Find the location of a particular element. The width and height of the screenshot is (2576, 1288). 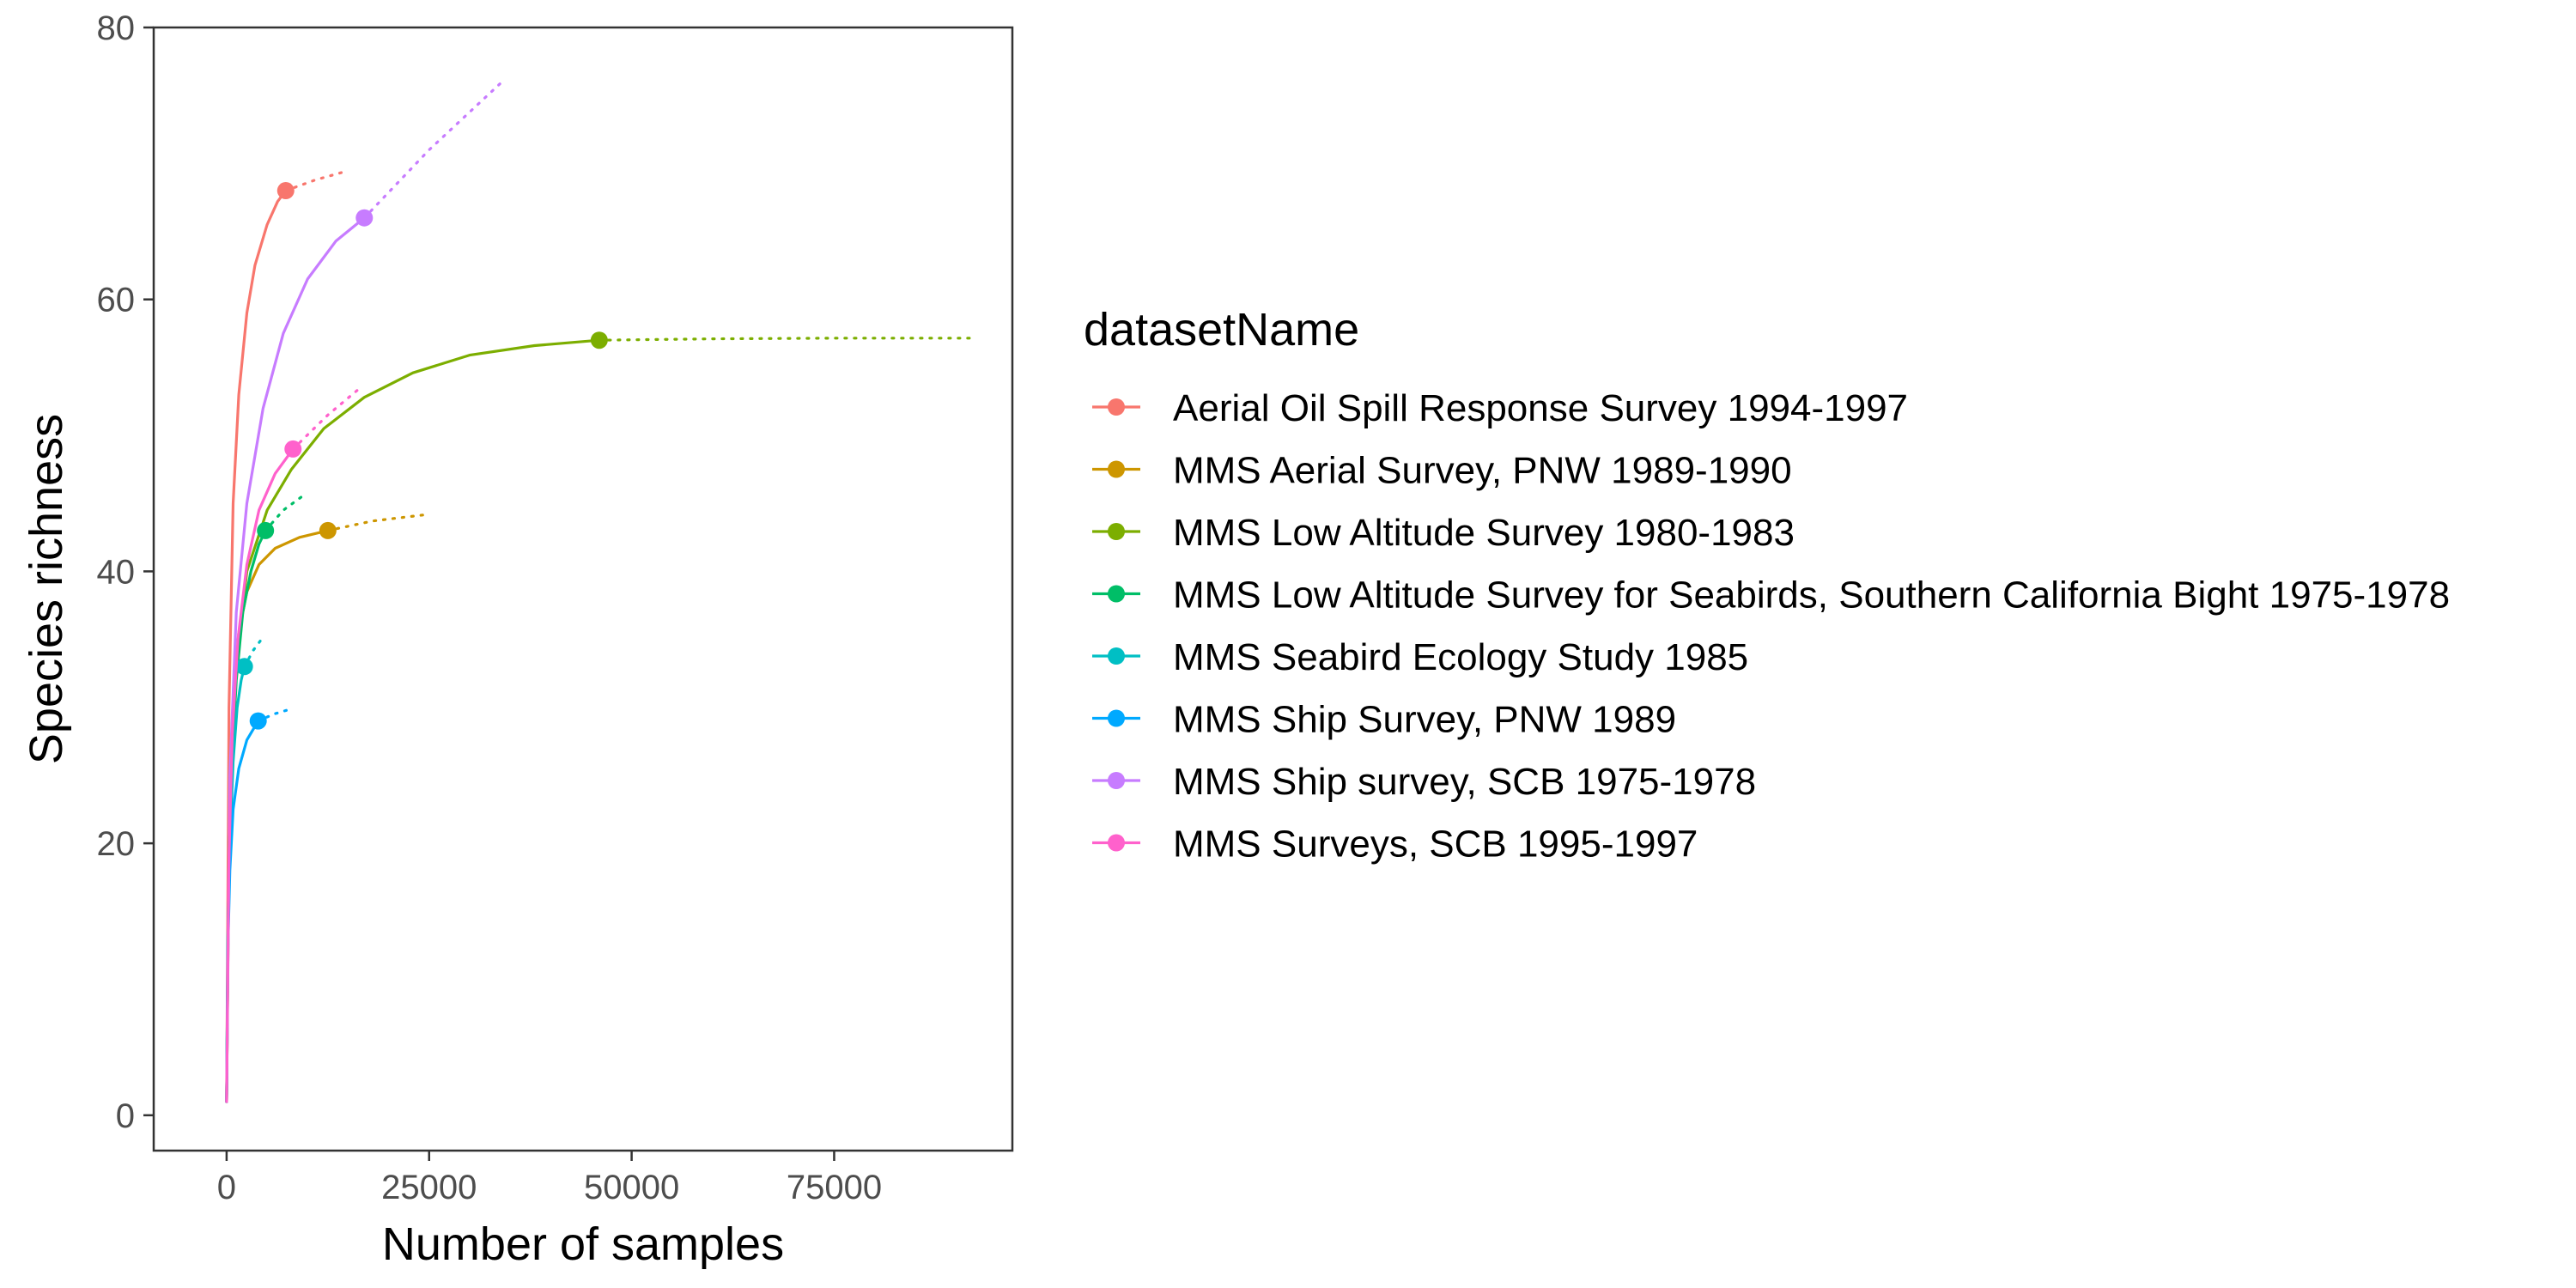

legend-item: MMS Aerial Survey, PNW 1989-1990 is located at coordinates (1442, 471).